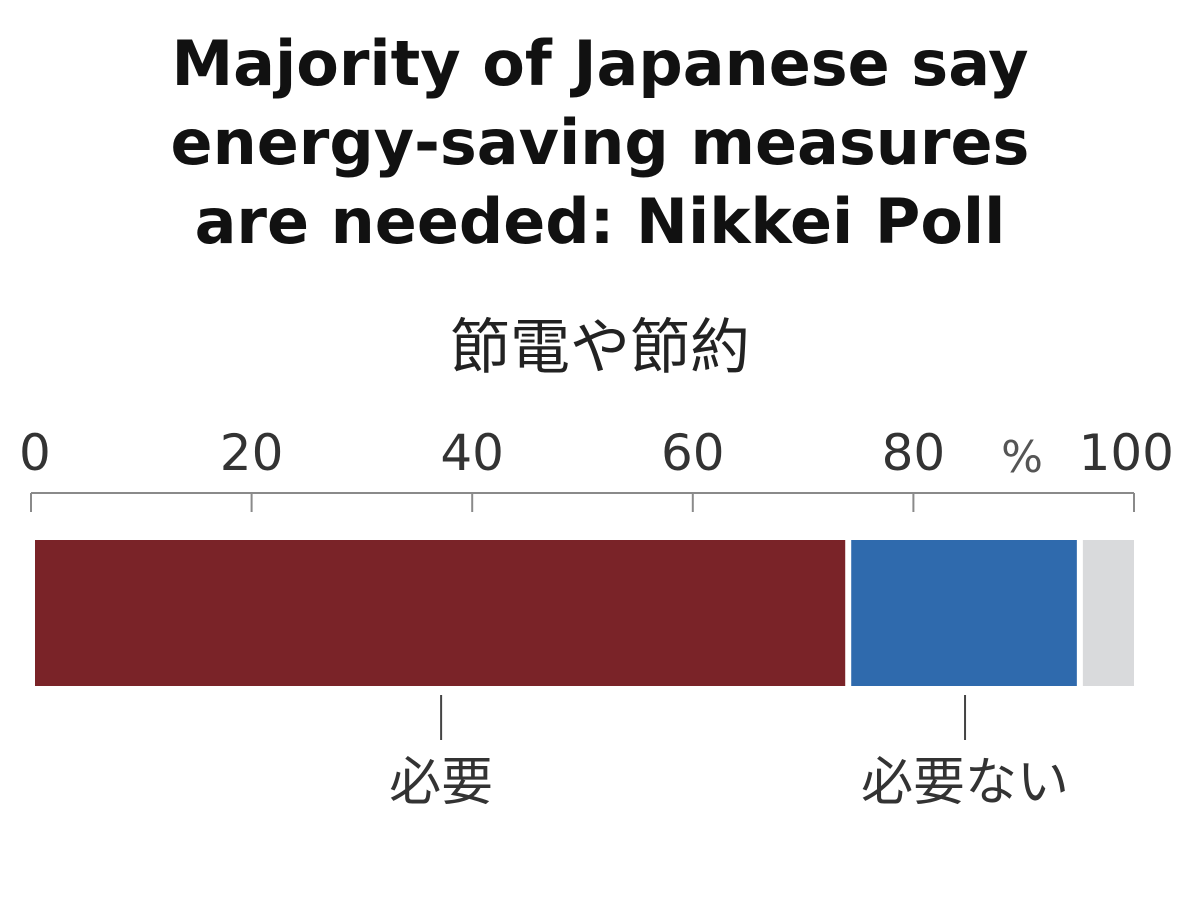  Describe the element at coordinates (1022, 457) in the screenshot. I see `axis-unit-label: %` at that location.